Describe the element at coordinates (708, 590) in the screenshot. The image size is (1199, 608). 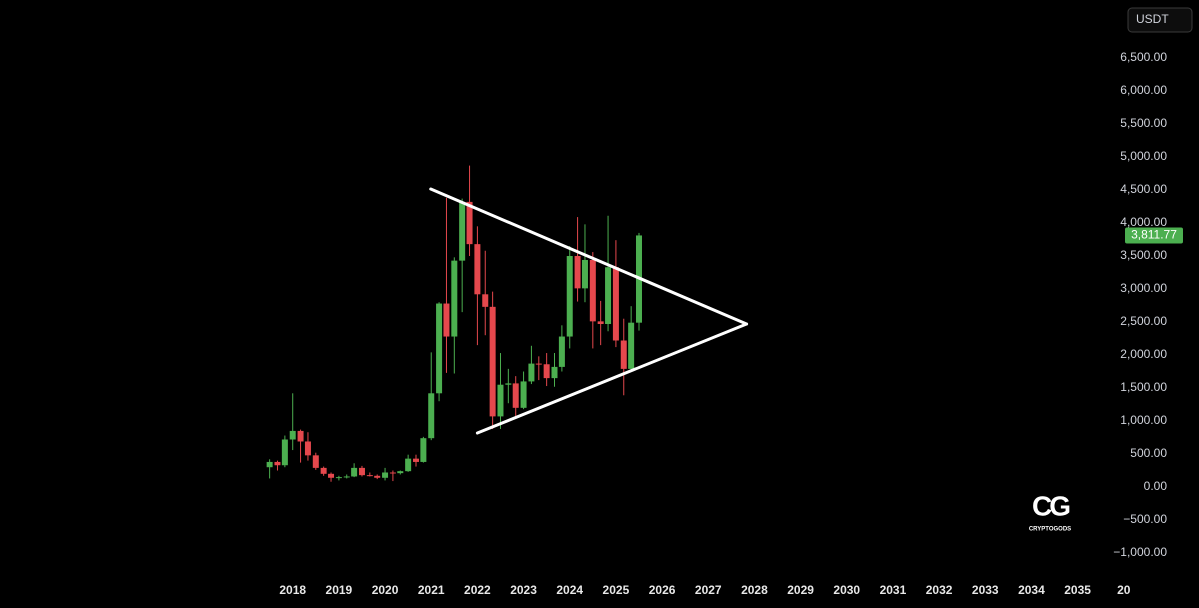
I see `x-tick-label: 2027` at that location.